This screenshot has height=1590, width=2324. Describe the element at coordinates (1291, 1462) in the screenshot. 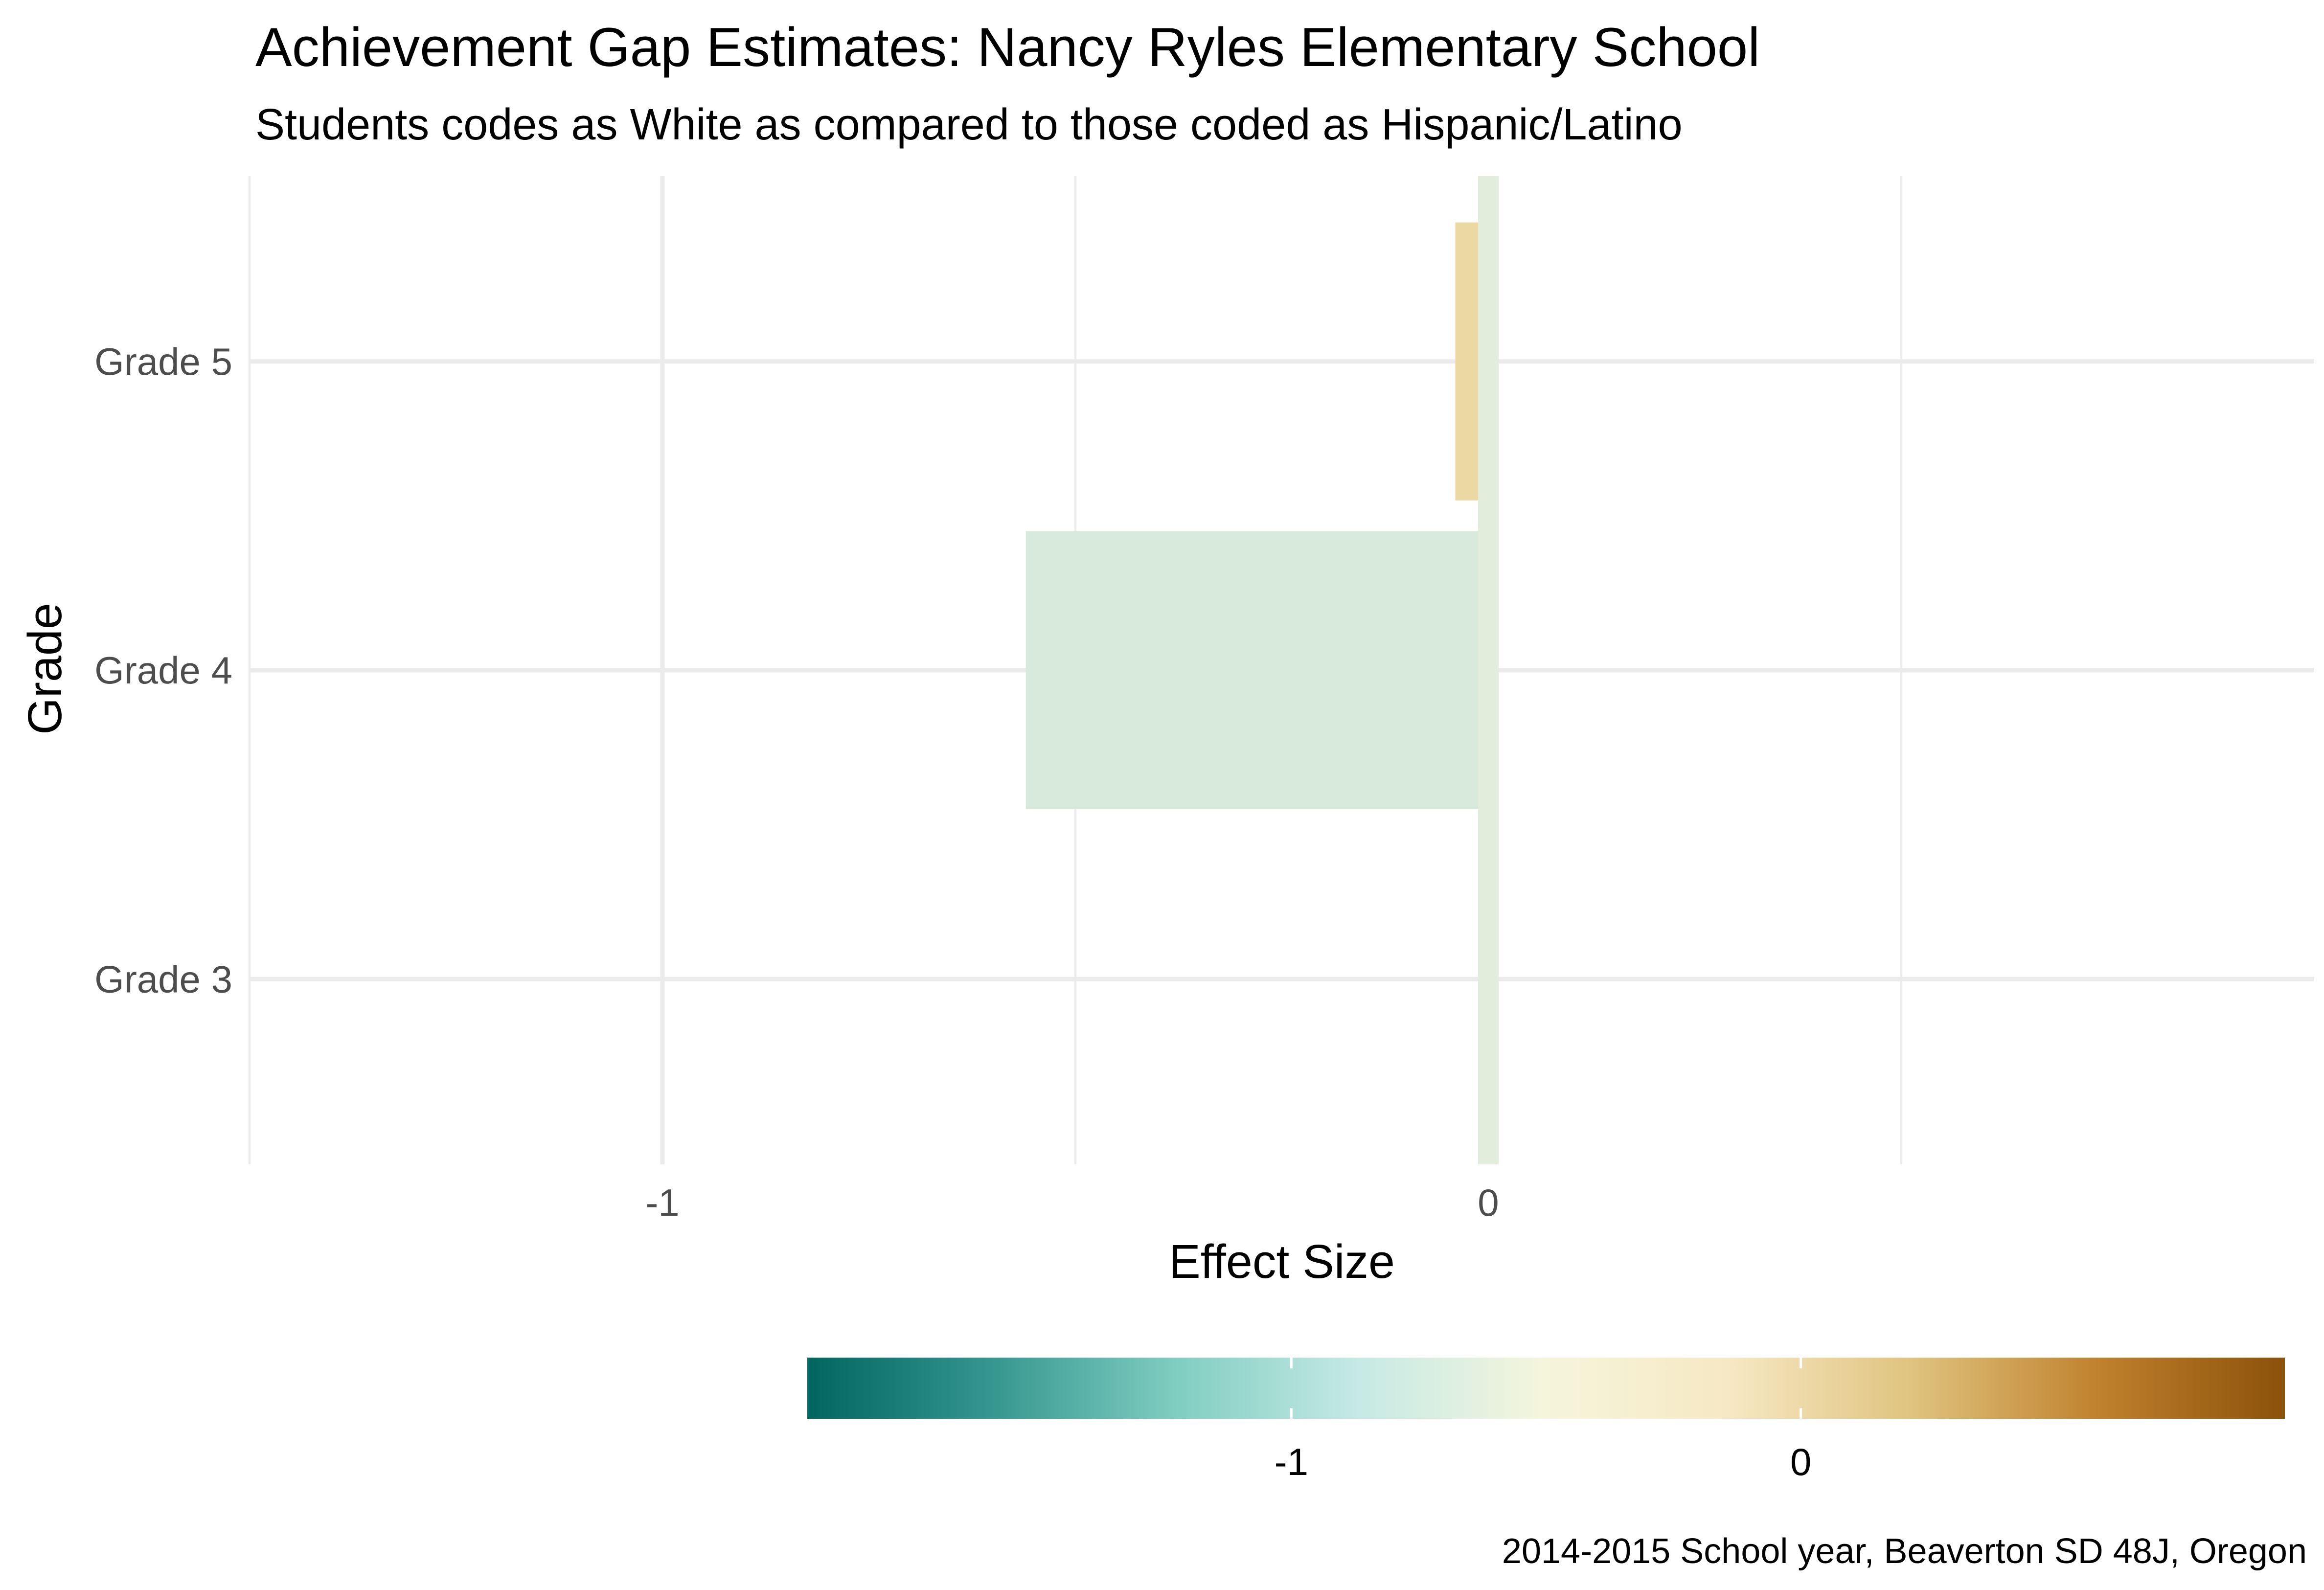

I see `legend-tick-label: -1` at that location.